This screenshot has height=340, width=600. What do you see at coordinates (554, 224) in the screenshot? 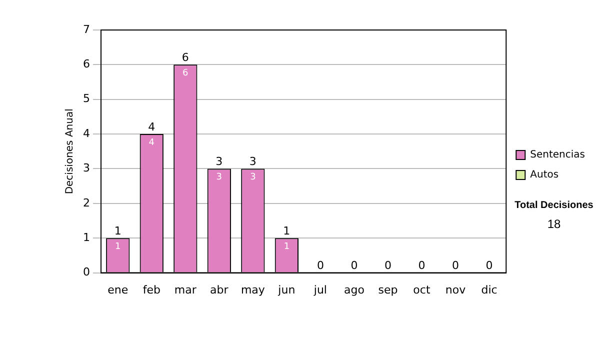
I see `text: 18` at bounding box center [554, 224].